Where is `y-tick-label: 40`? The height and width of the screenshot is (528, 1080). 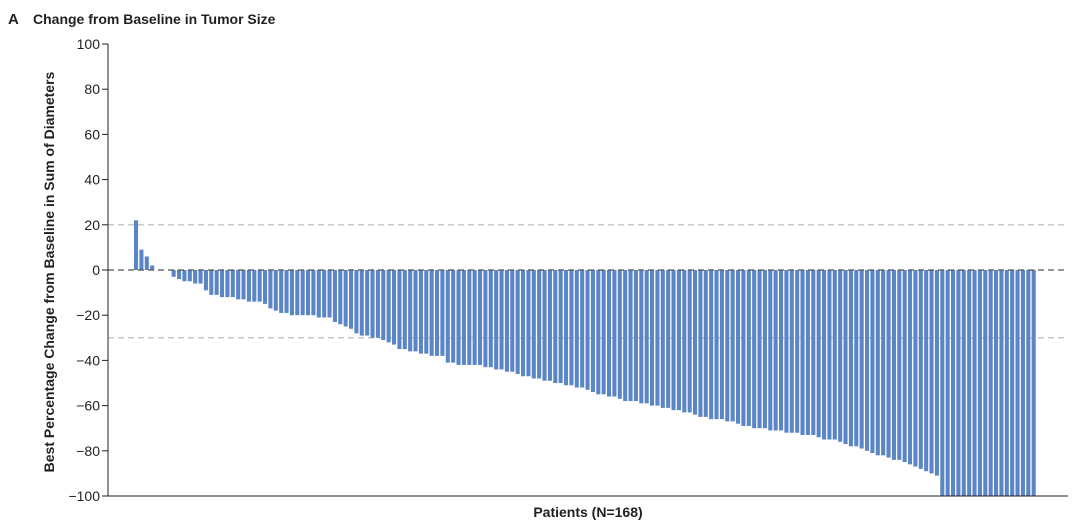 y-tick-label: 40 is located at coordinates (92, 180).